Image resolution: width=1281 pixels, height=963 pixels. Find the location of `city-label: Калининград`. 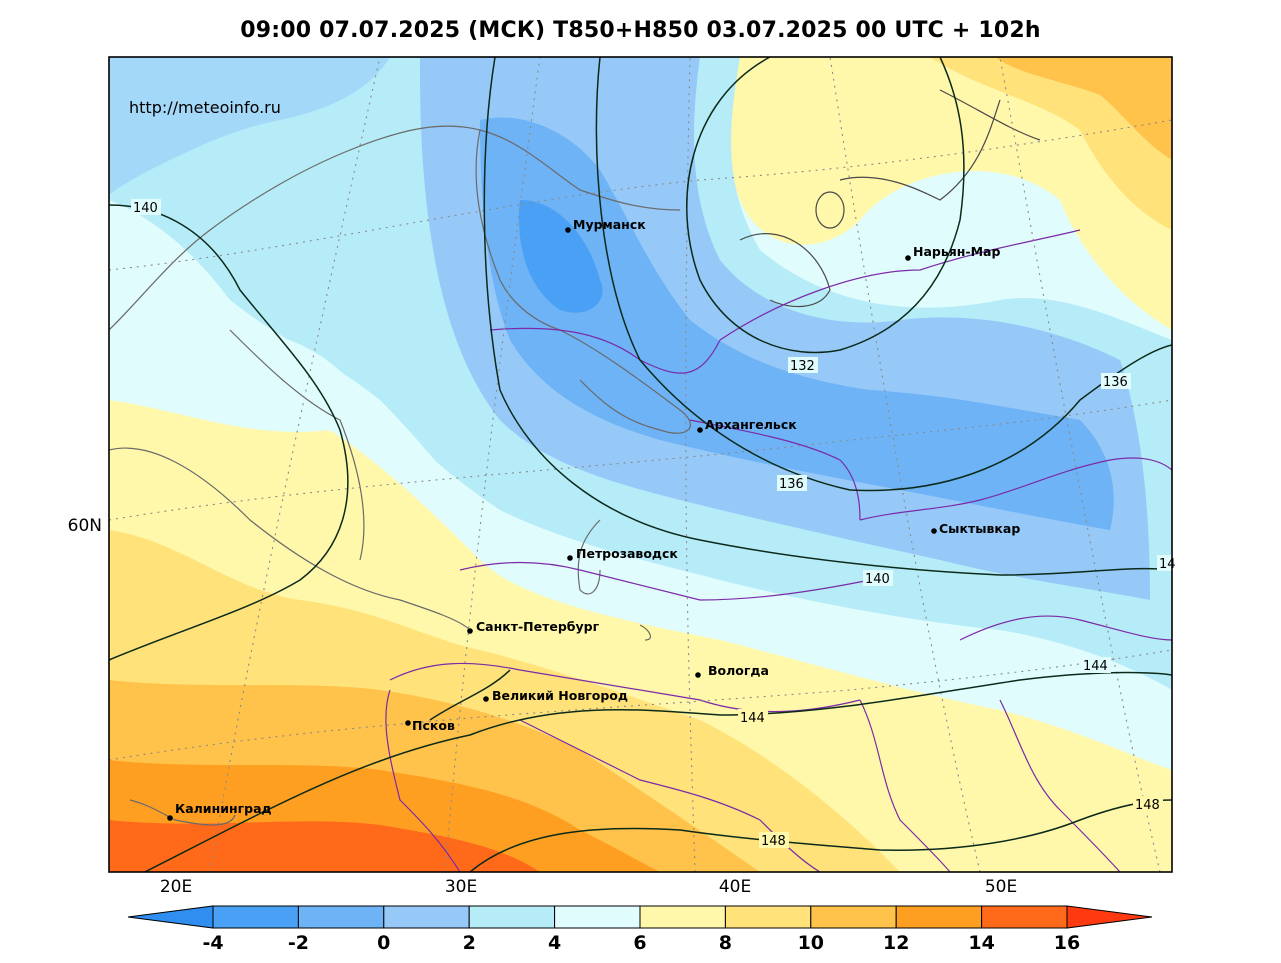

city-label: Калининград is located at coordinates (223, 808).